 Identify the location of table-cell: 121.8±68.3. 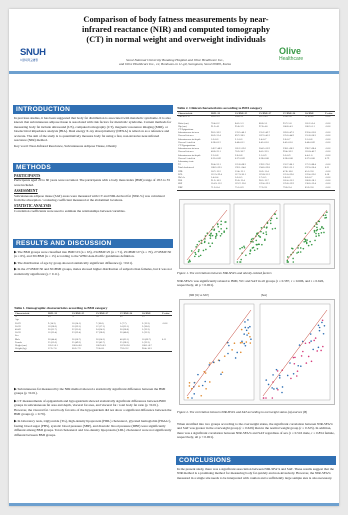
(240, 165).